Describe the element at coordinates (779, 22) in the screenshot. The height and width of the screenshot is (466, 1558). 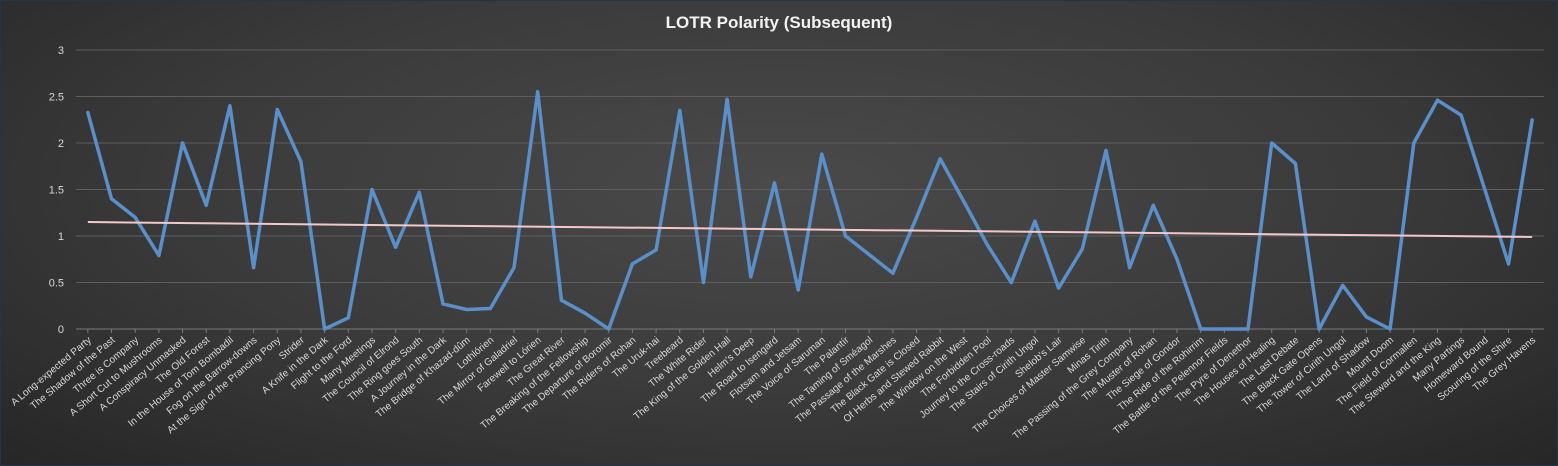
I see `chart-title: LOTR Polarity (Subsequent)` at that location.